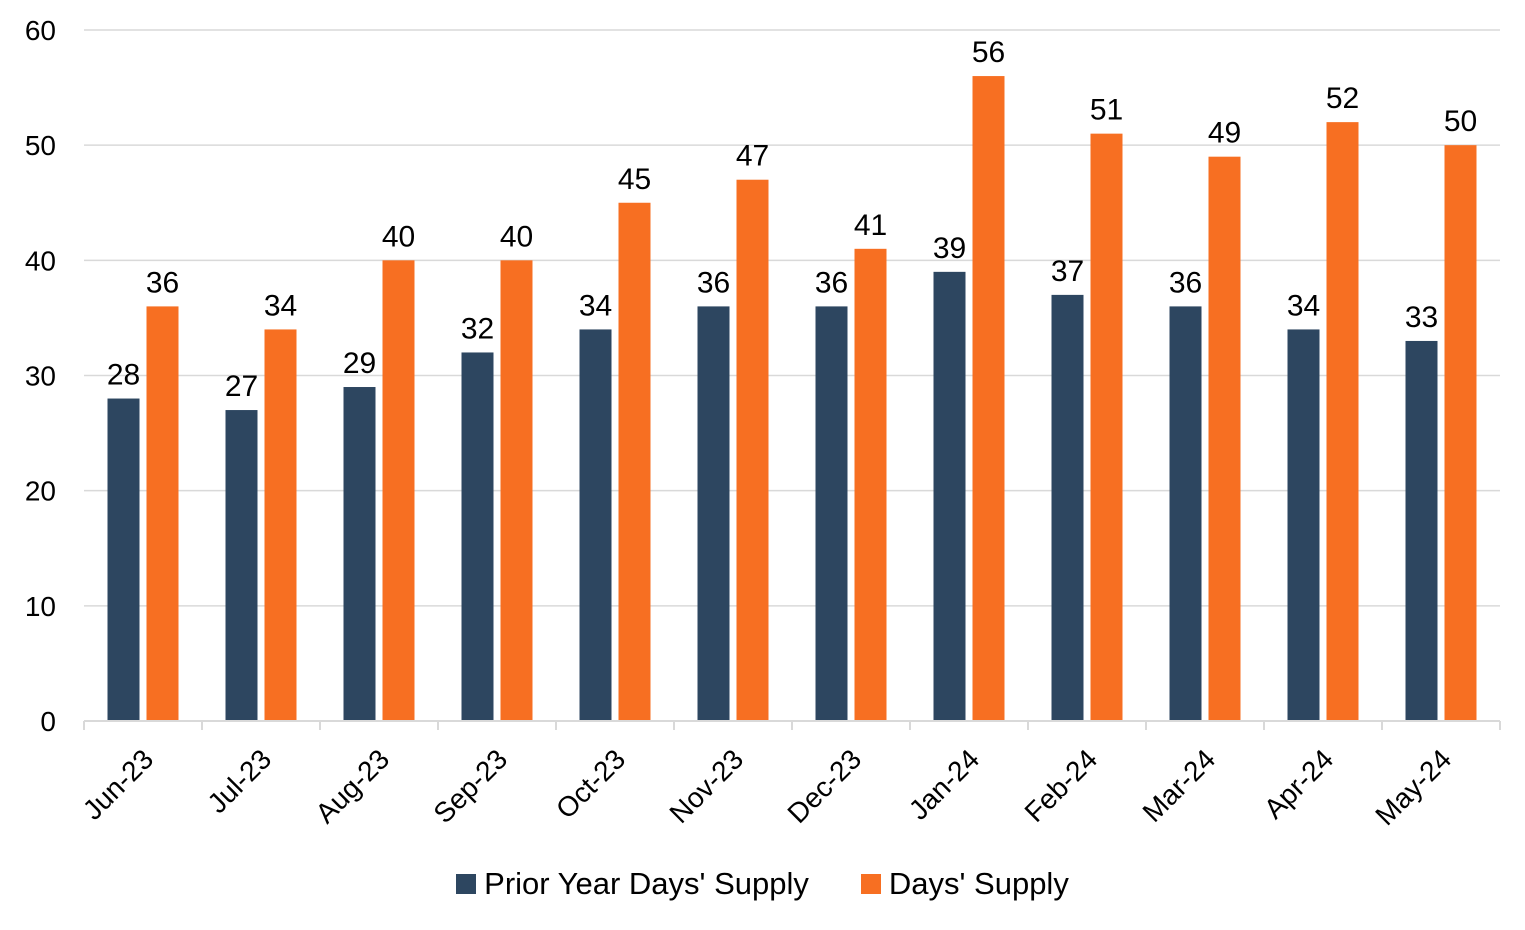 This screenshot has height=930, width=1525. Describe the element at coordinates (48, 721) in the screenshot. I see `y-tick-label: 0` at that location.